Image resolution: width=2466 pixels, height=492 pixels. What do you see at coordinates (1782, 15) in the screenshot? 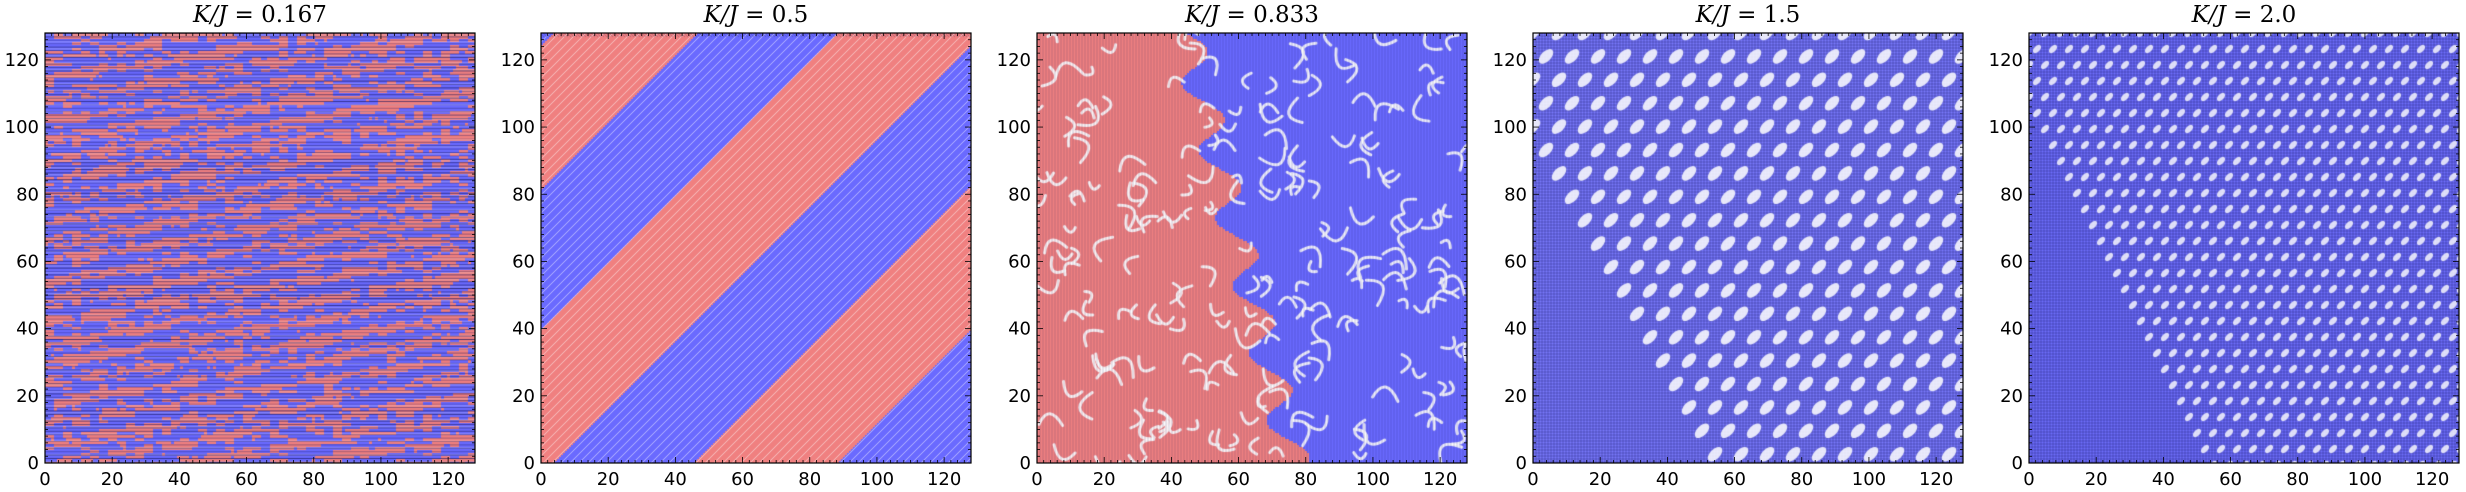
I see `title-value: 1.5` at bounding box center [1782, 15].